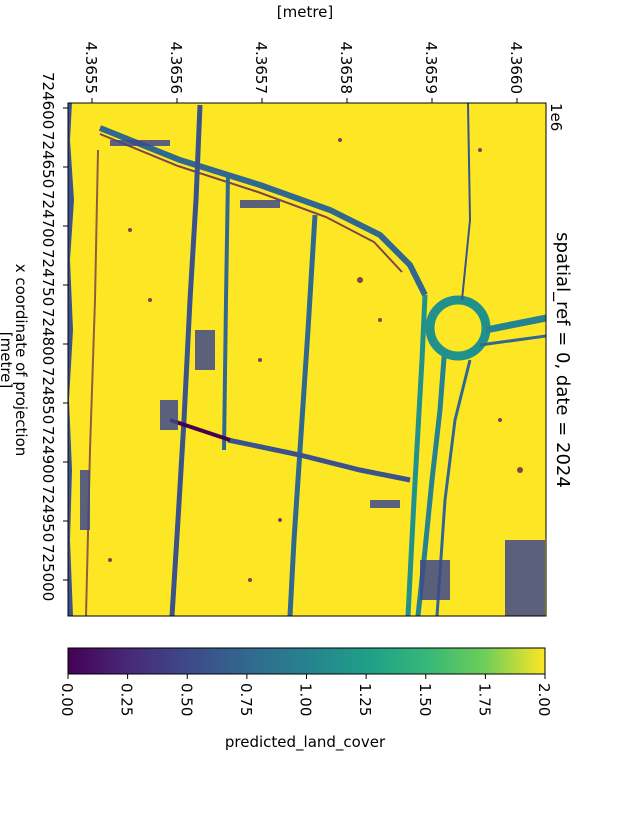 The width and height of the screenshot is (620, 827). Describe the element at coordinates (425, 699) in the screenshot. I see `colorbar-tick-label: 1.50` at that location.